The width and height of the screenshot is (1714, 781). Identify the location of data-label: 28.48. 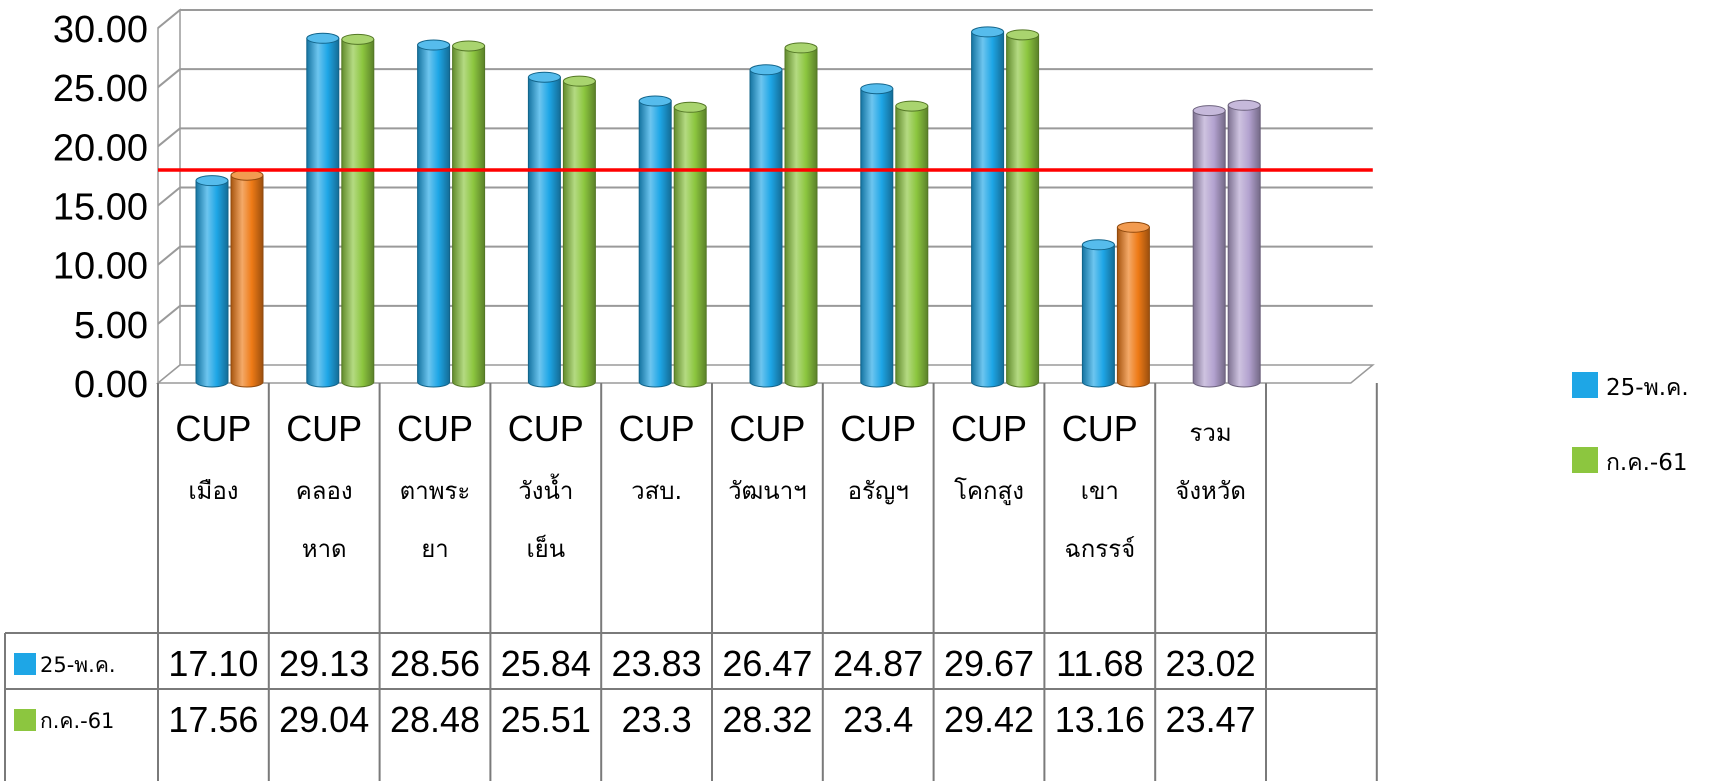
(435, 719).